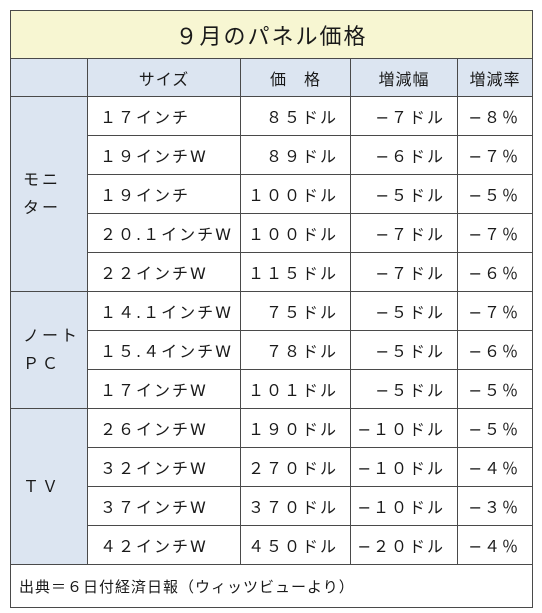 This screenshot has width=542, height=613. I want to click on price-cell: １１５ドル, so click(295, 272).